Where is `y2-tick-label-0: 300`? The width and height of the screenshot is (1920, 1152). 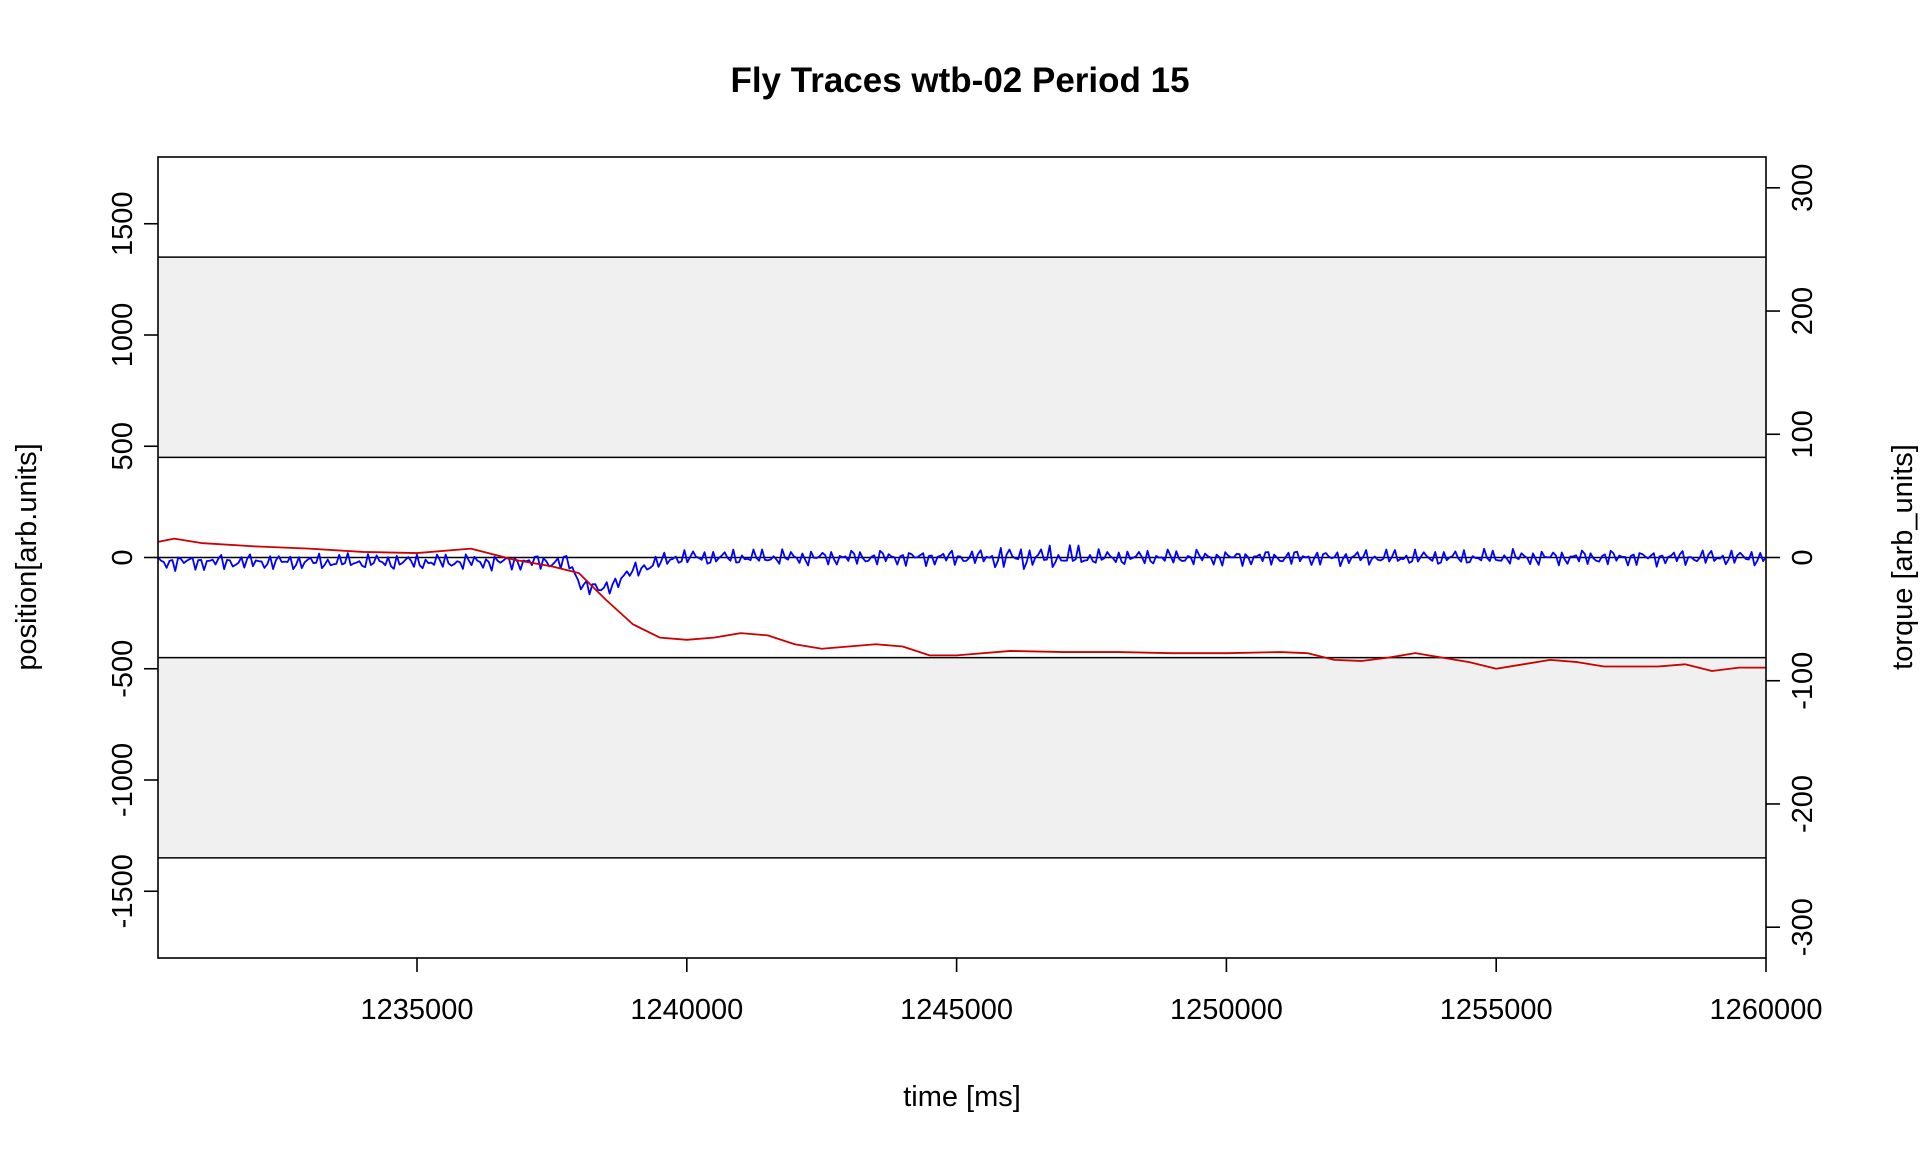 y2-tick-label-0: 300 is located at coordinates (1803, 188).